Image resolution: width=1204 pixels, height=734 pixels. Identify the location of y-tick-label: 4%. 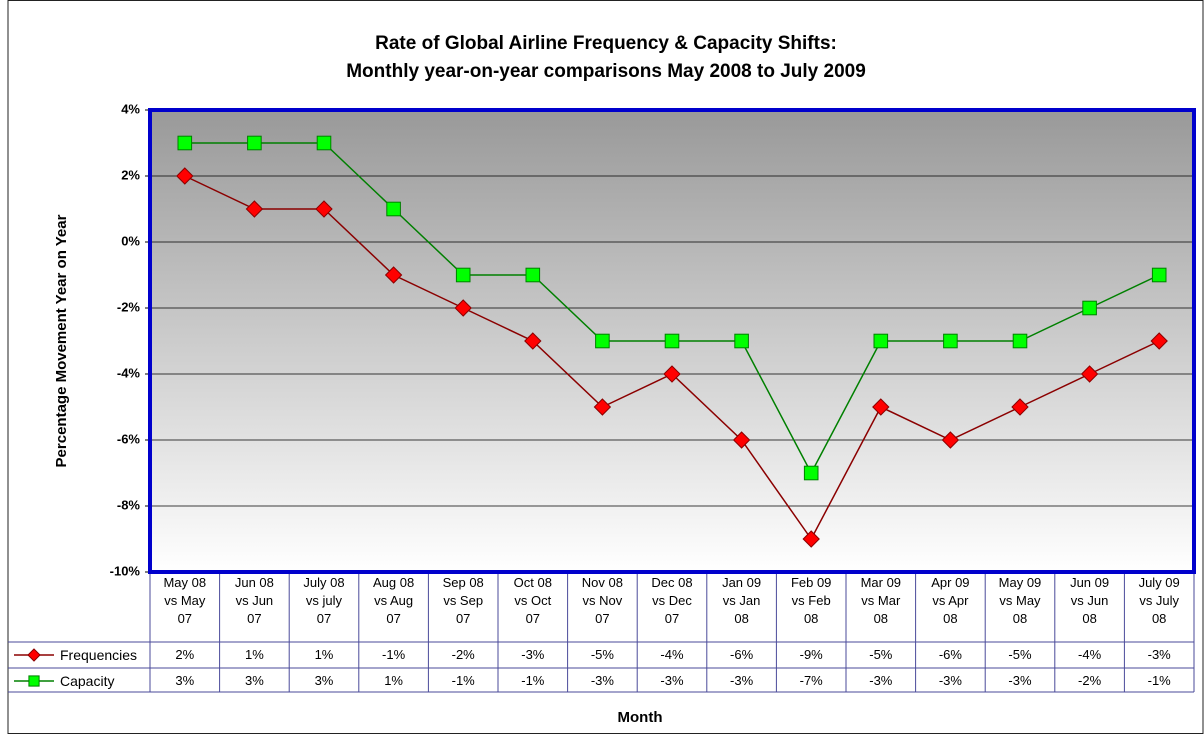
(130, 108).